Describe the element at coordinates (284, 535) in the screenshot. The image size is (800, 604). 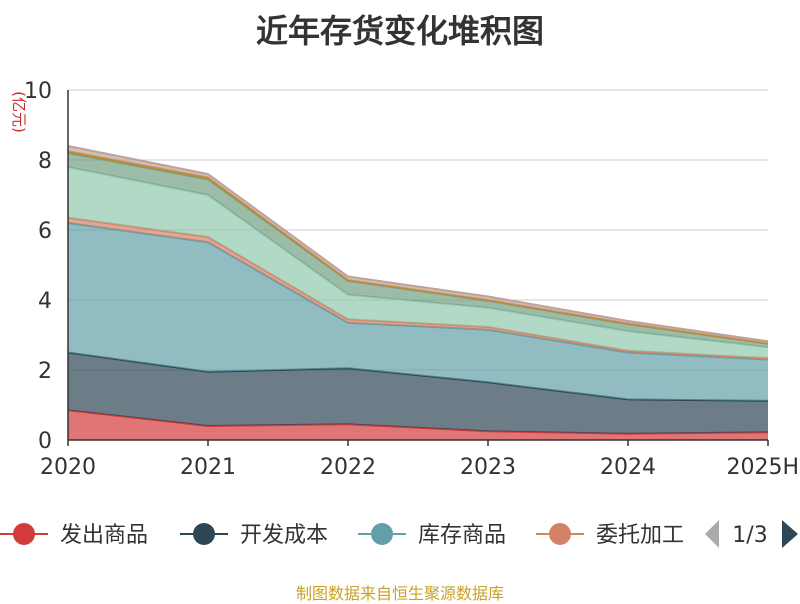
I see `legend-label: 开发成本` at that location.